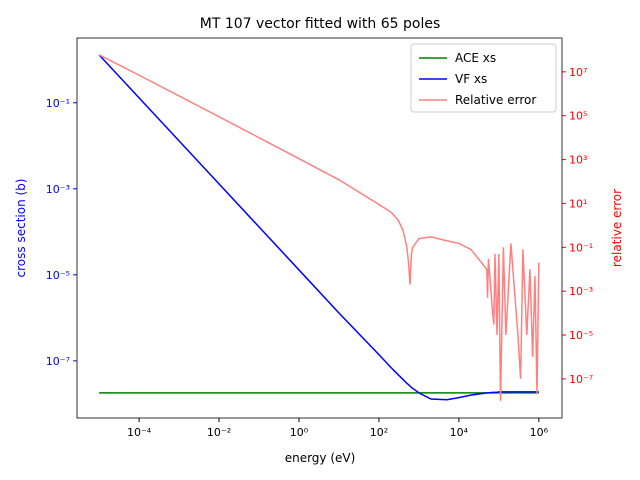 The image size is (640, 480). Describe the element at coordinates (578, 116) in the screenshot. I see `y2-tick-label: 10⁵` at that location.